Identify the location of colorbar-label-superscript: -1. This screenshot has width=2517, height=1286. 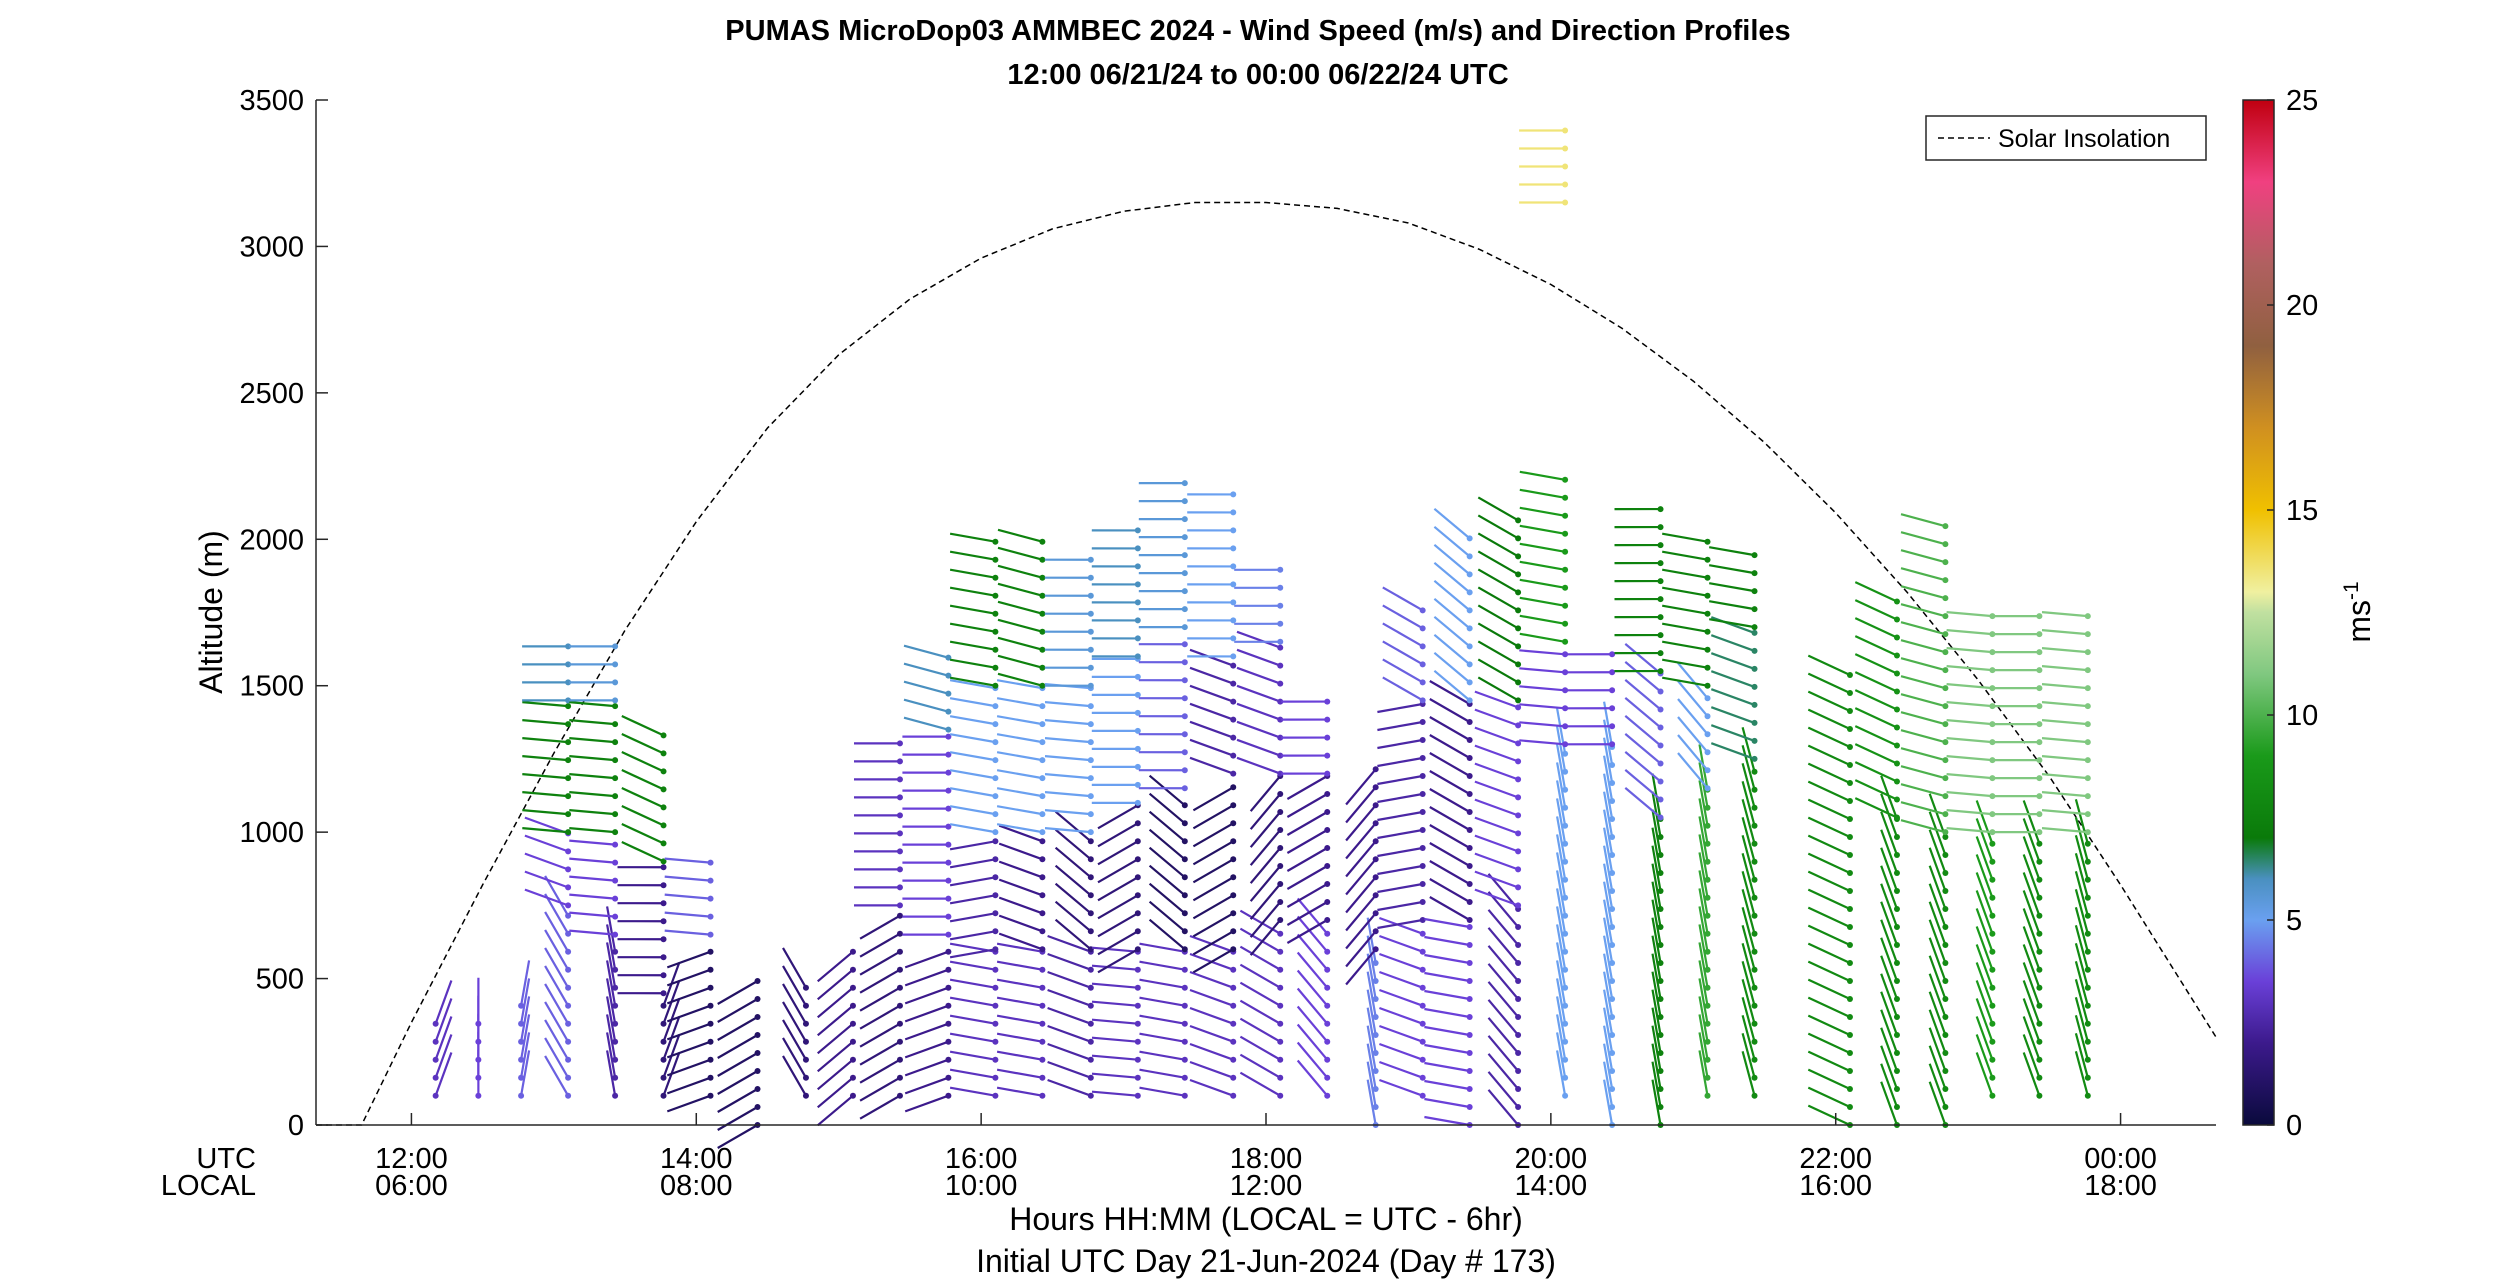
(2351, 590).